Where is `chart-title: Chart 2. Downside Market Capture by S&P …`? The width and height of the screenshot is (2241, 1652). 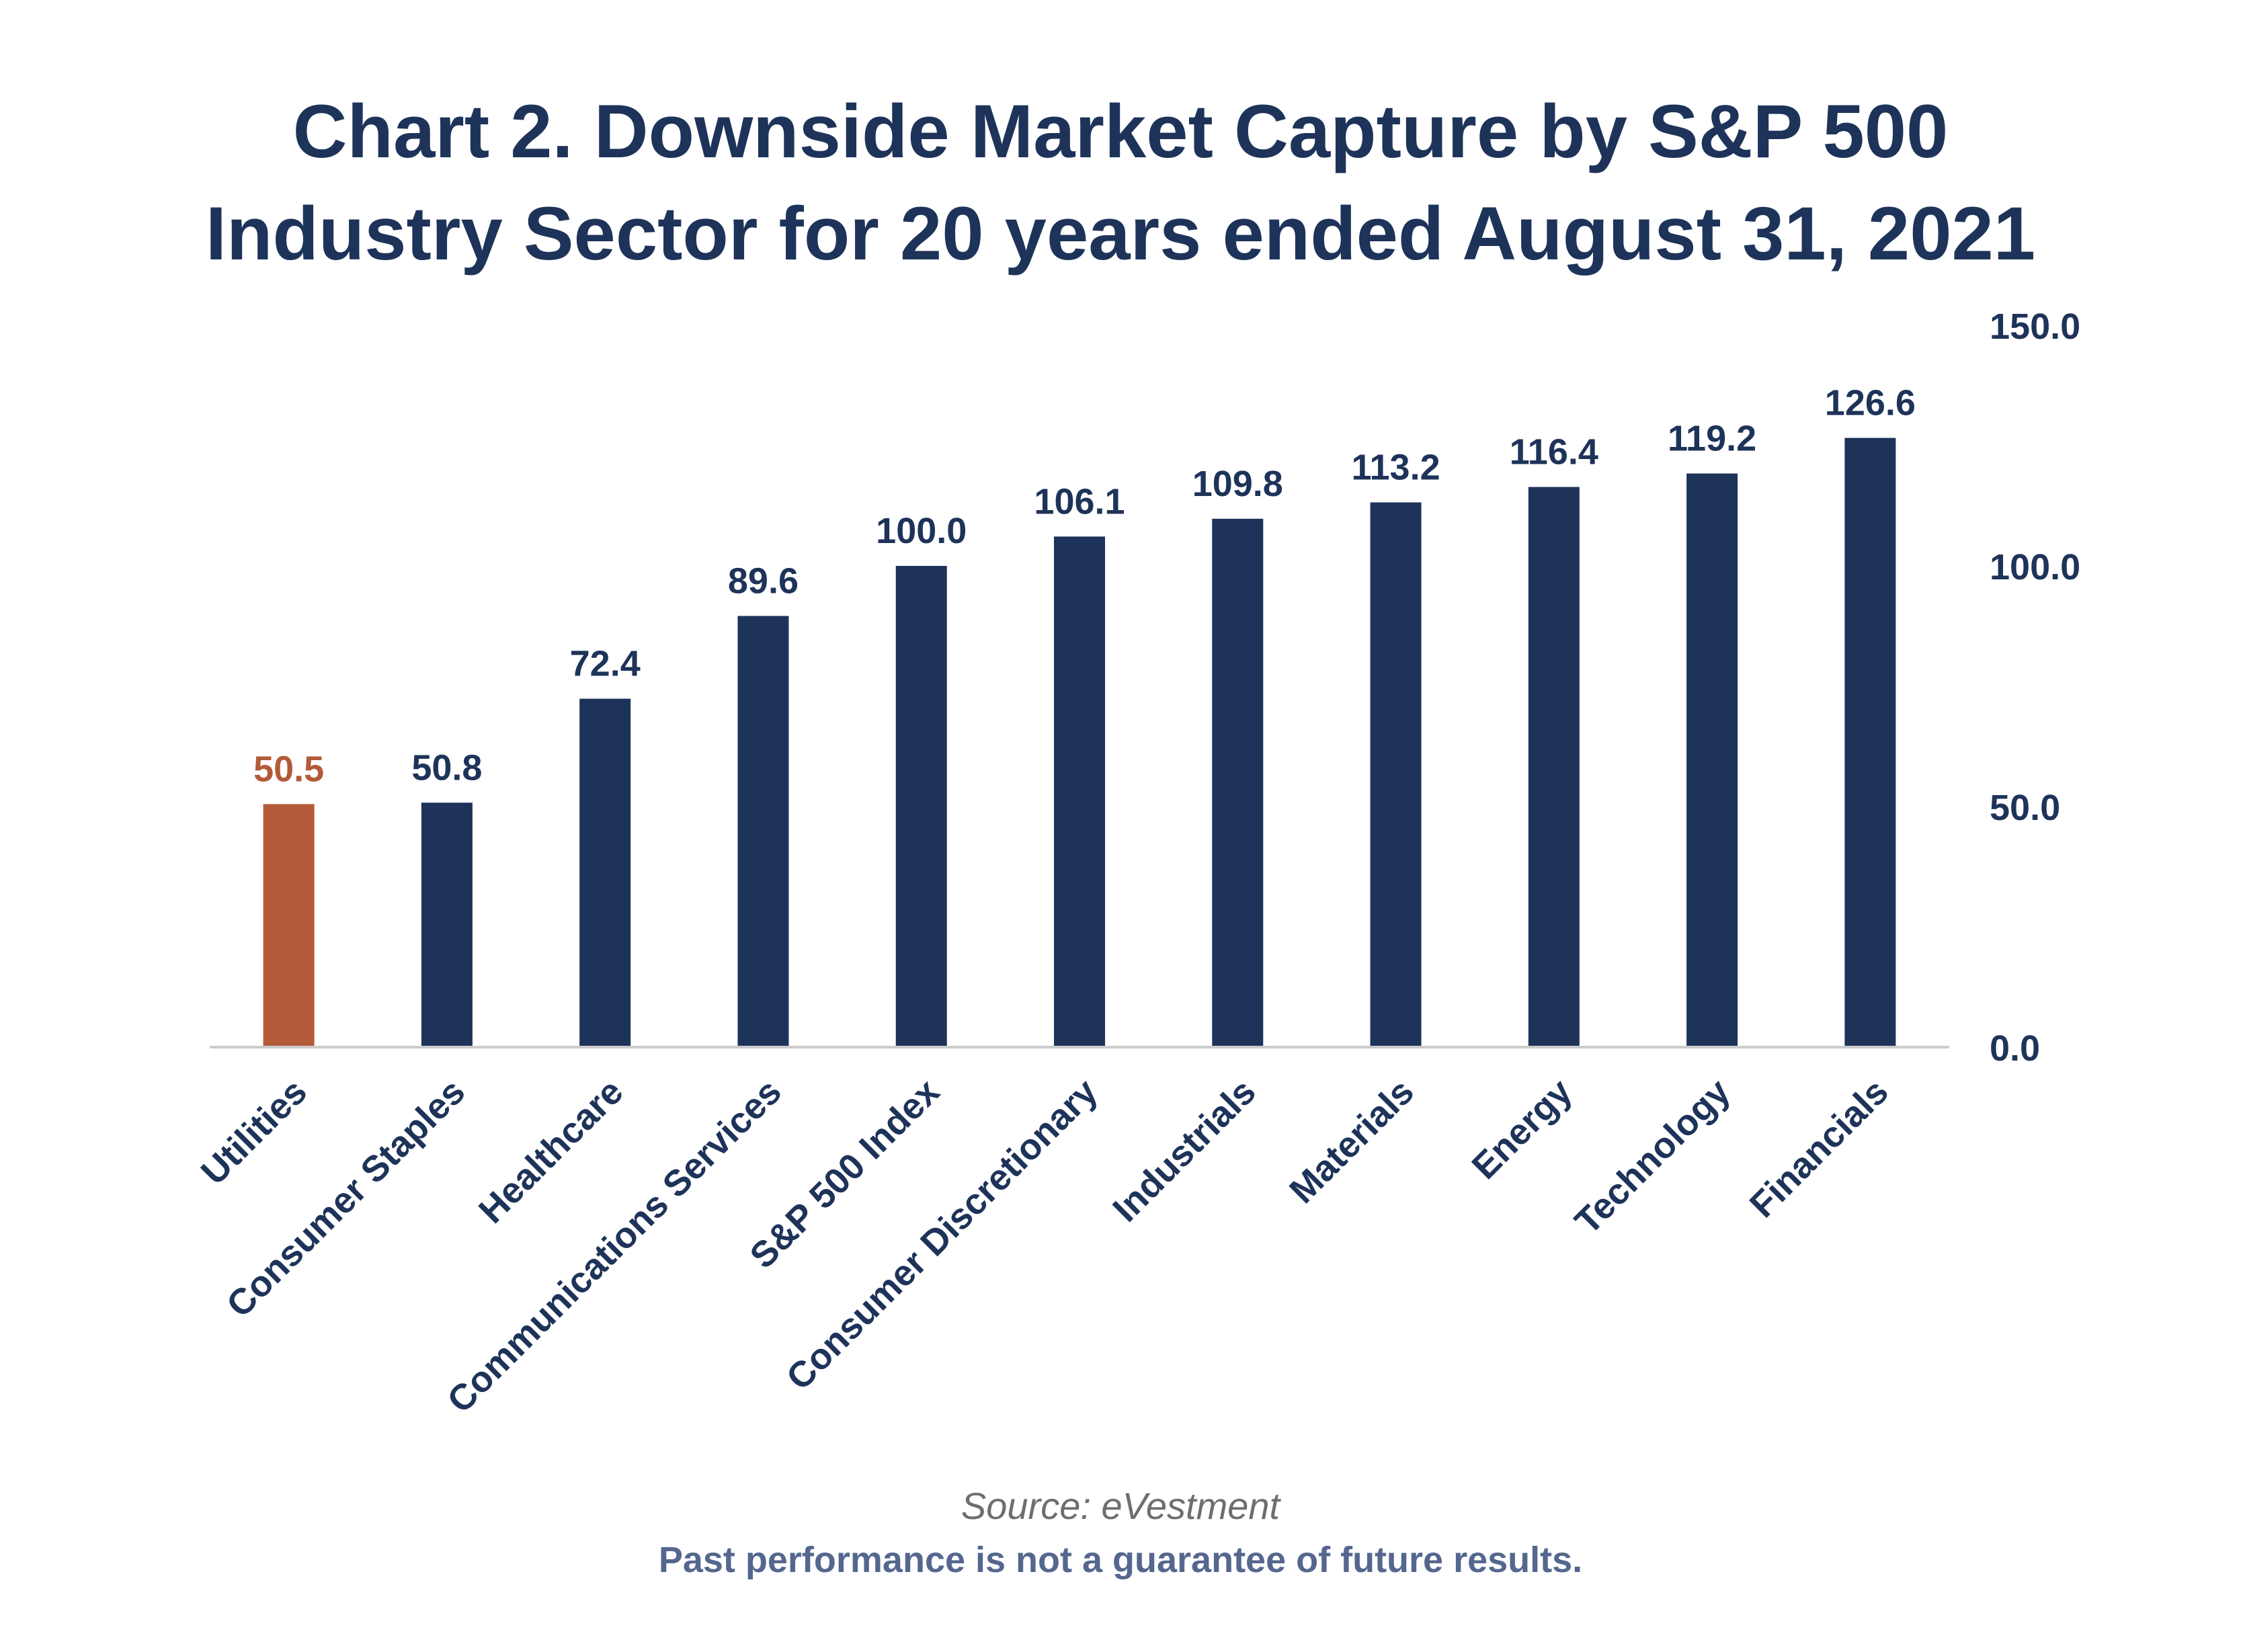
chart-title: Chart 2. Downside Market Capture by S&P … is located at coordinates (1120, 183).